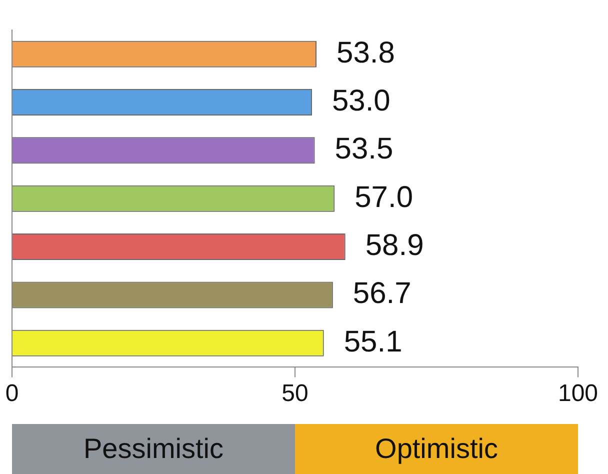 This screenshot has width=608, height=474. What do you see at coordinates (373, 341) in the screenshot?
I see `data-label: 55.1` at bounding box center [373, 341].